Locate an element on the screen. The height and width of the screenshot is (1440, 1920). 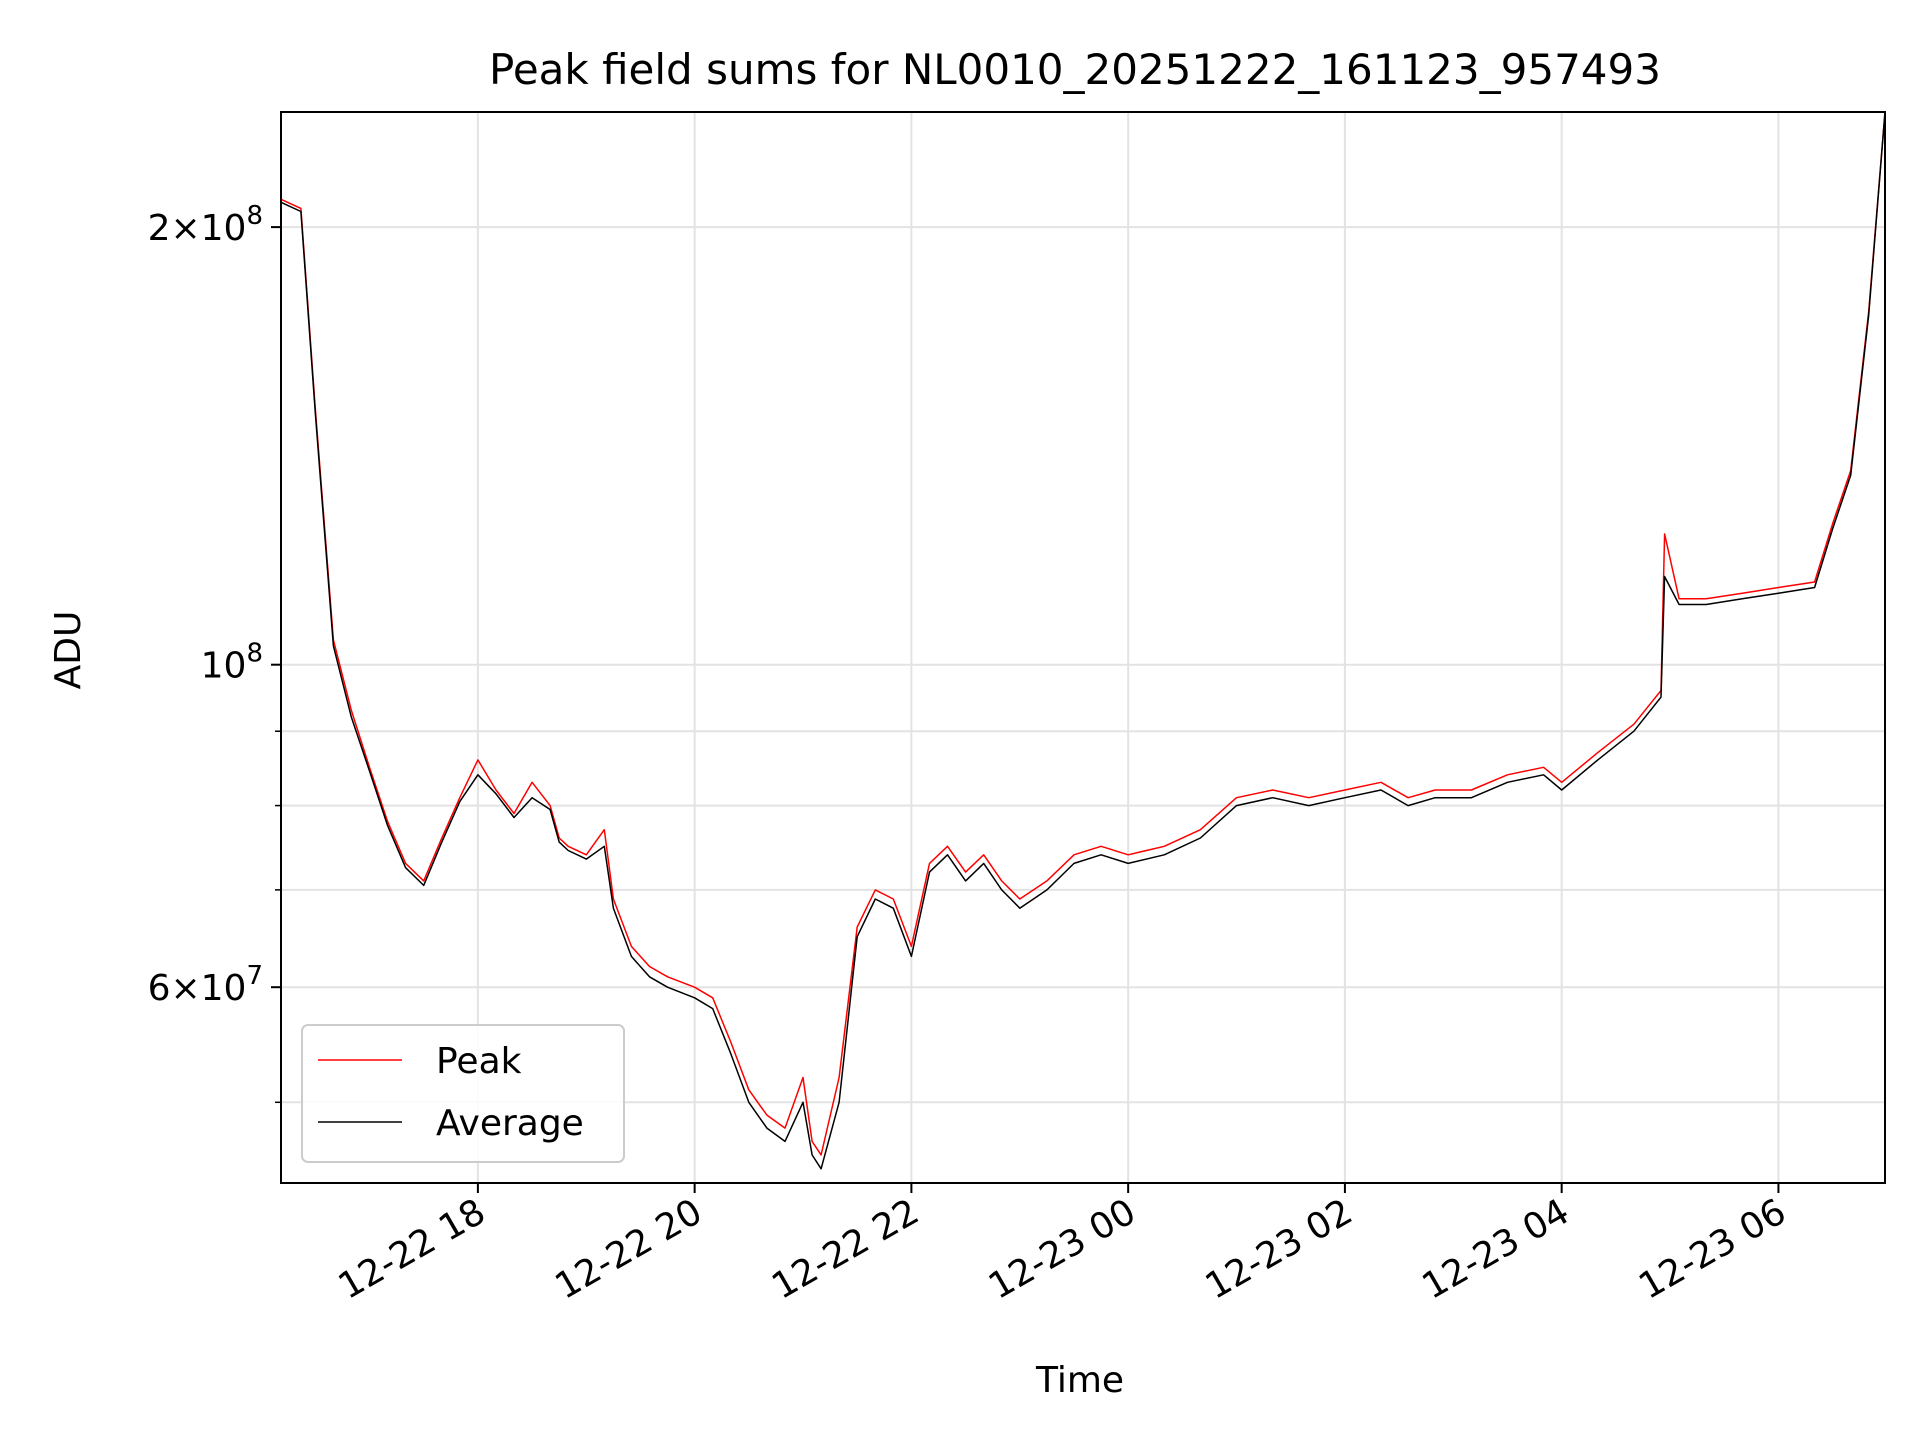
y-axis-label: ADU is located at coordinates (68, 650).